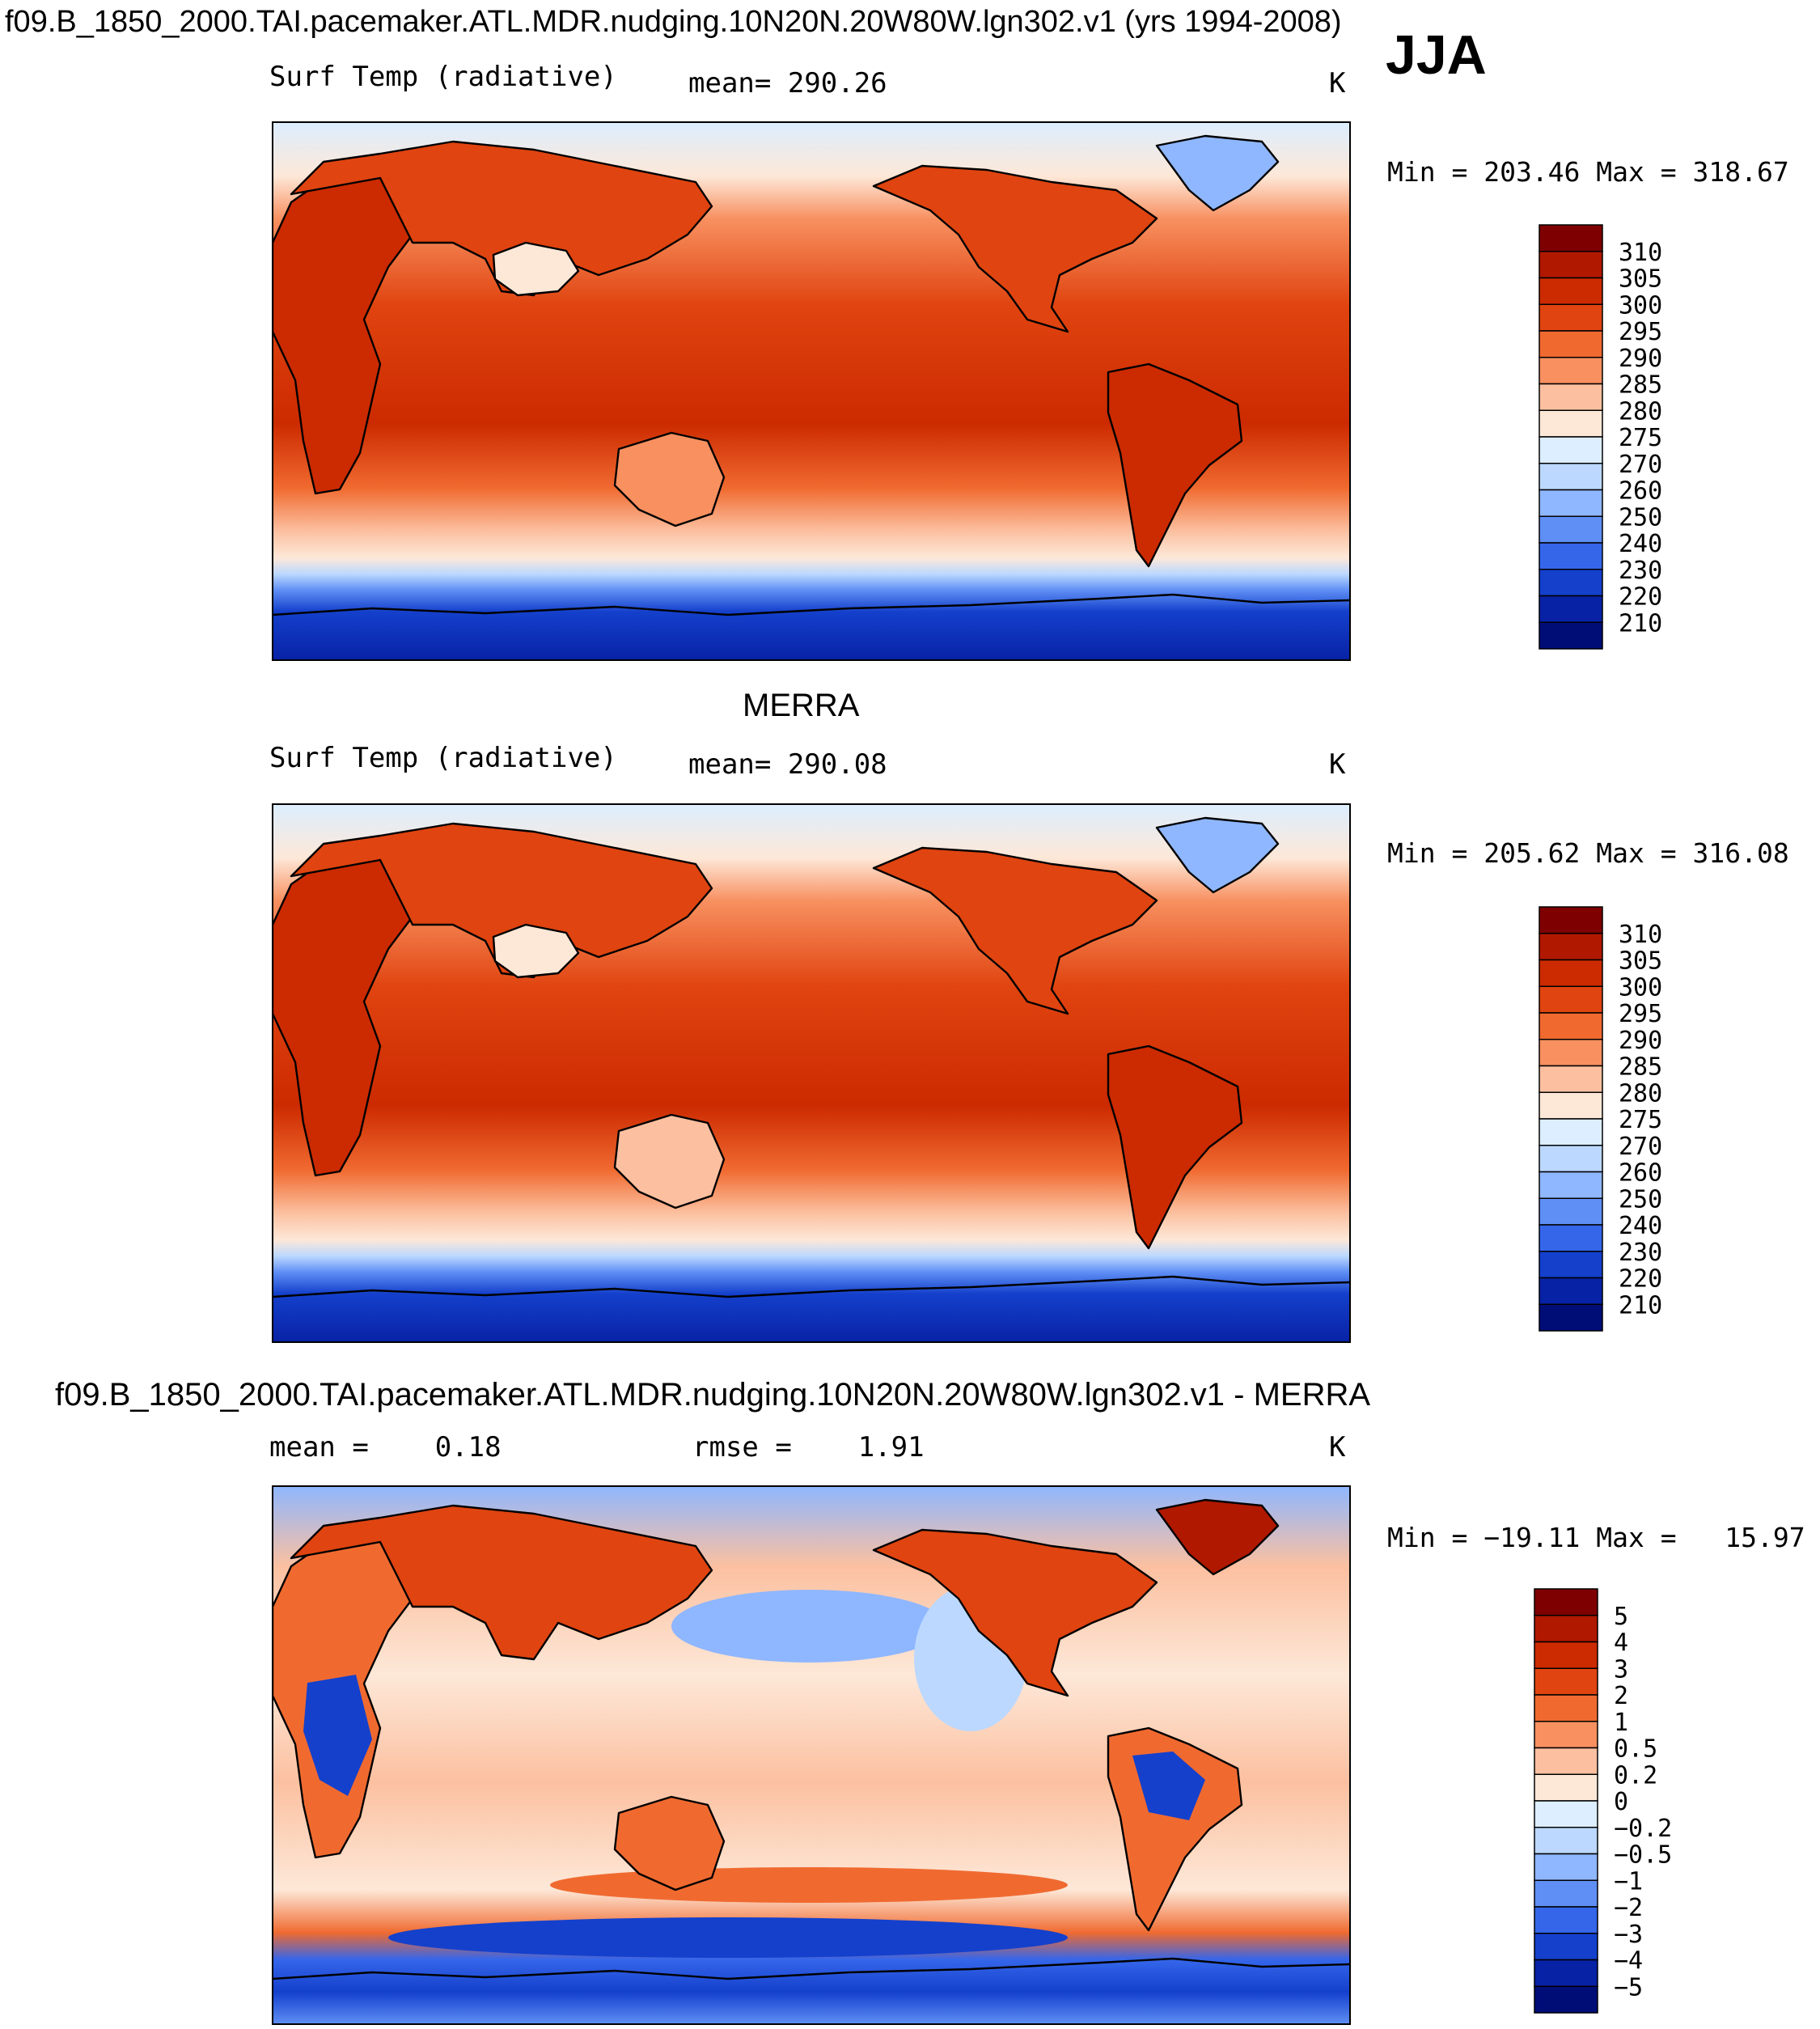  What do you see at coordinates (1640, 1200) in the screenshot?
I see `panel-2-colorbar-label: 250` at bounding box center [1640, 1200].